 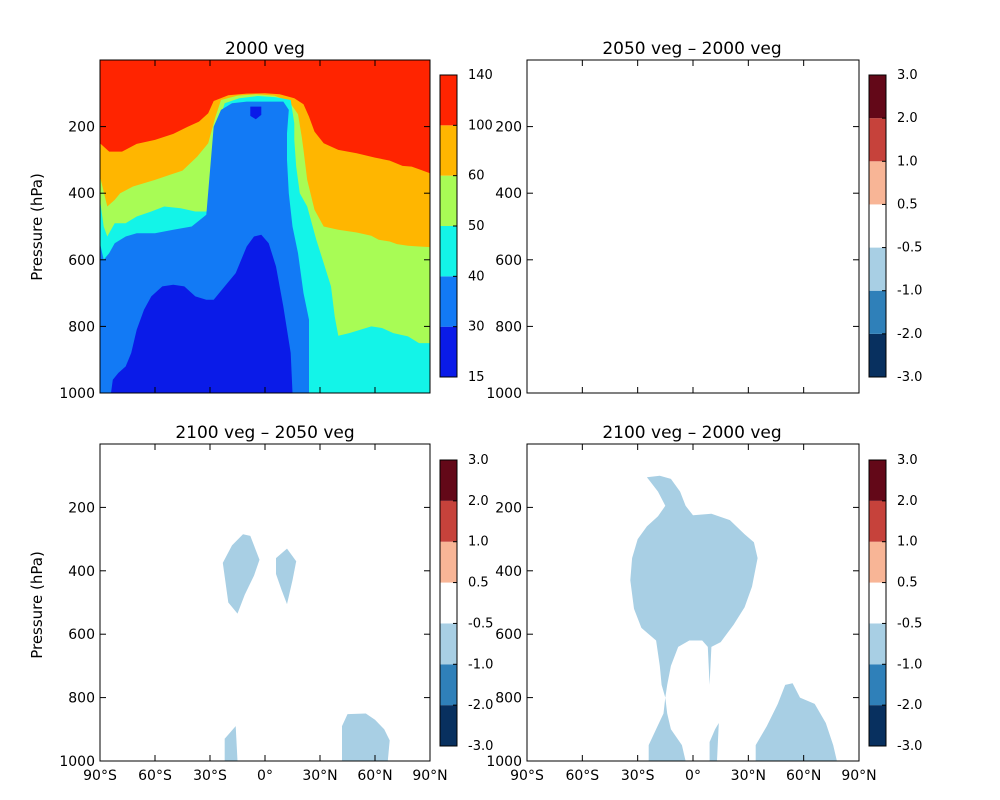 I want to click on panel-title: 2050 veg – 2000 veg, so click(x=691, y=49).